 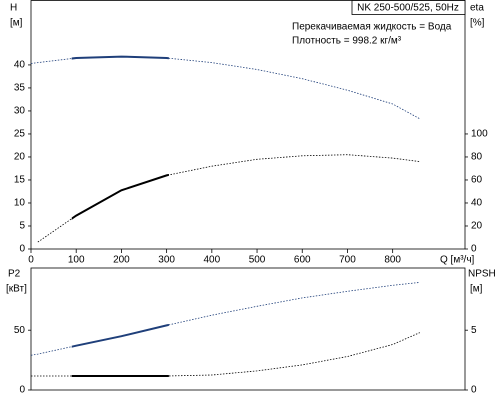 I want to click on y2-axis-unit: [м], so click(x=476, y=289).